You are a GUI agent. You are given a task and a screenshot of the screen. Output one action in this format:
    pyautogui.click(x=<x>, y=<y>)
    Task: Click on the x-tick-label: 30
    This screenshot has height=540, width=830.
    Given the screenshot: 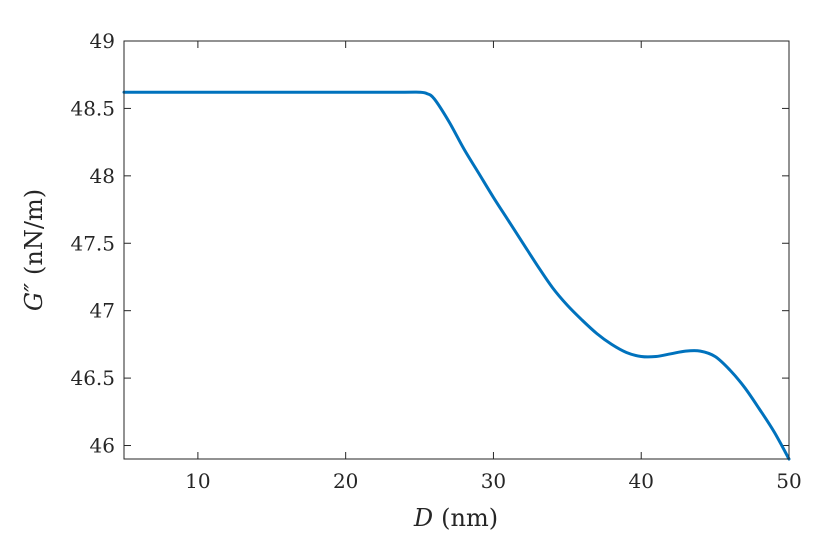 What is the action you would take?
    pyautogui.click(x=493, y=481)
    